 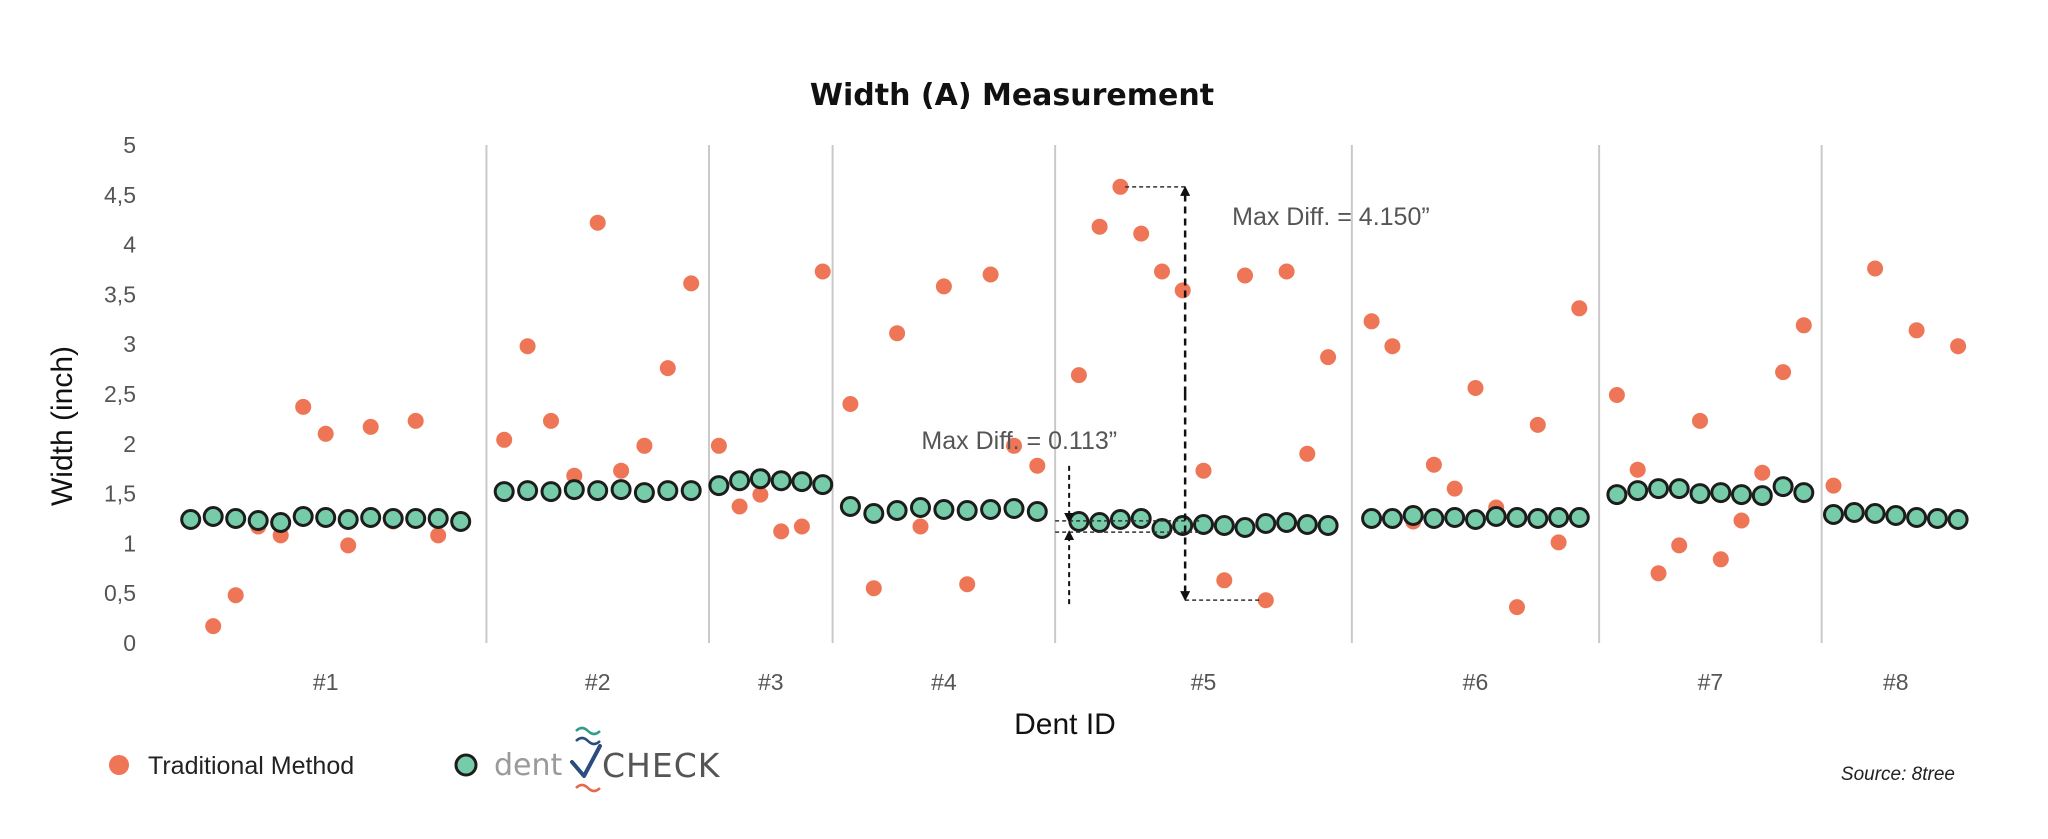 What do you see at coordinates (119, 765) in the screenshot?
I see `legend-traditional-marker` at bounding box center [119, 765].